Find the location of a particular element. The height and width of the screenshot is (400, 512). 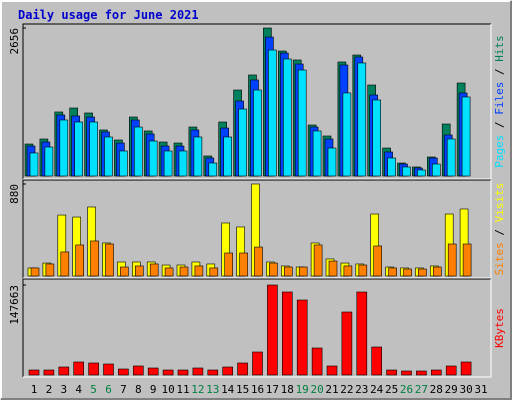

x-tick-label: 8 is located at coordinates (138, 389).